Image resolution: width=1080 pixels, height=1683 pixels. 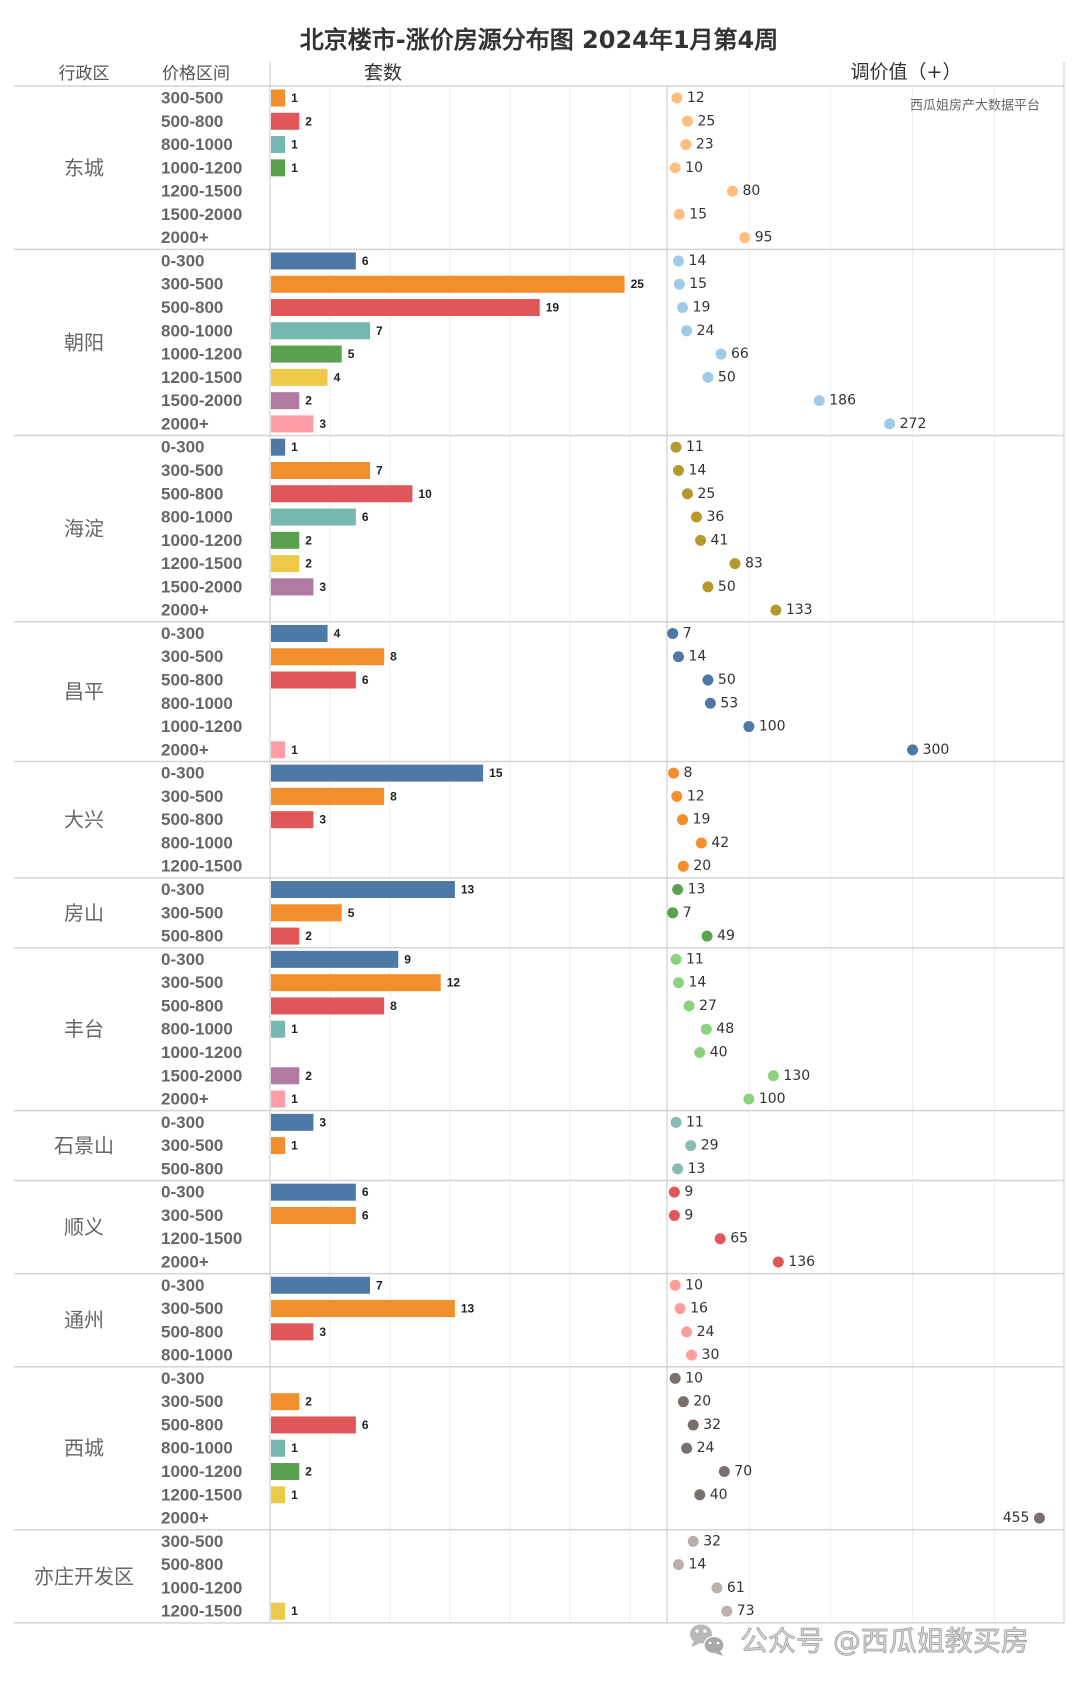 What do you see at coordinates (201, 866) in the screenshot?
I see `price-range-label: 1200-1500` at bounding box center [201, 866].